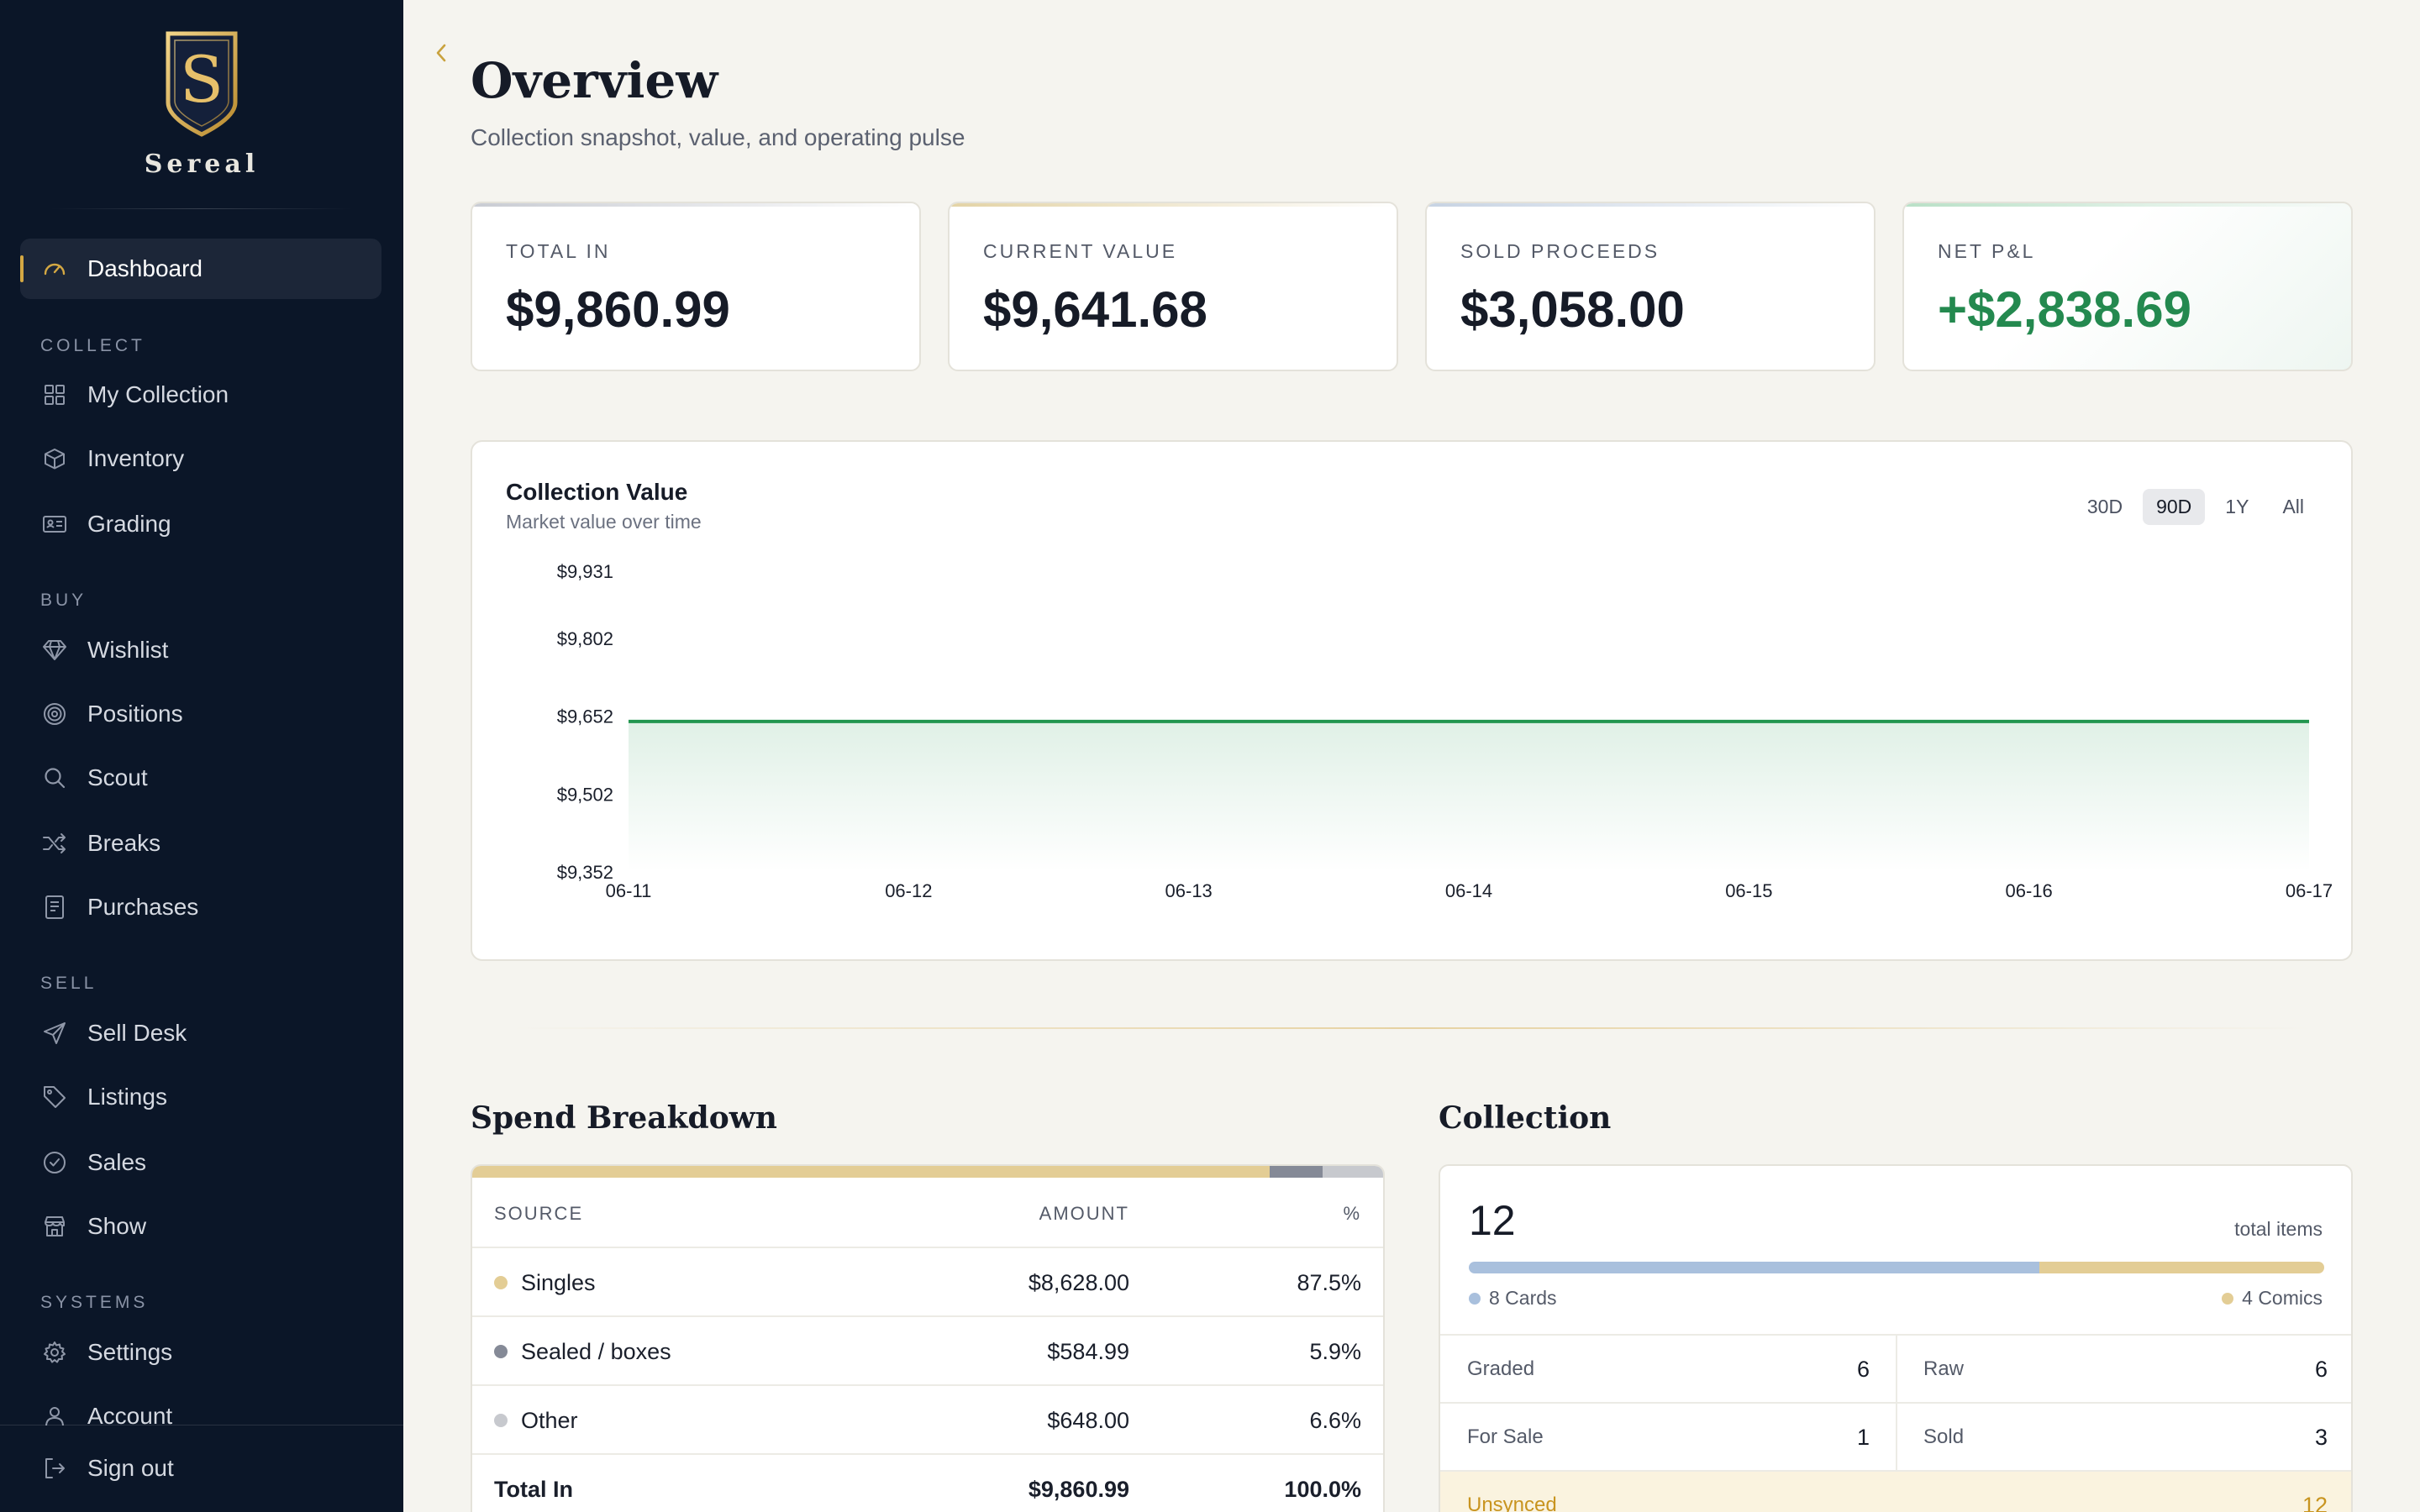  What do you see at coordinates (2104, 506) in the screenshot?
I see `range-30d-button: 30D` at bounding box center [2104, 506].